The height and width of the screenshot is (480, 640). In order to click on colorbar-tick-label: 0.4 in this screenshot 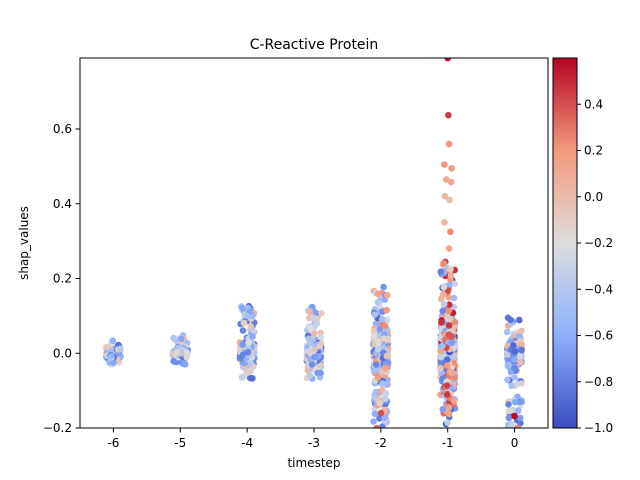, I will do `click(593, 104)`.